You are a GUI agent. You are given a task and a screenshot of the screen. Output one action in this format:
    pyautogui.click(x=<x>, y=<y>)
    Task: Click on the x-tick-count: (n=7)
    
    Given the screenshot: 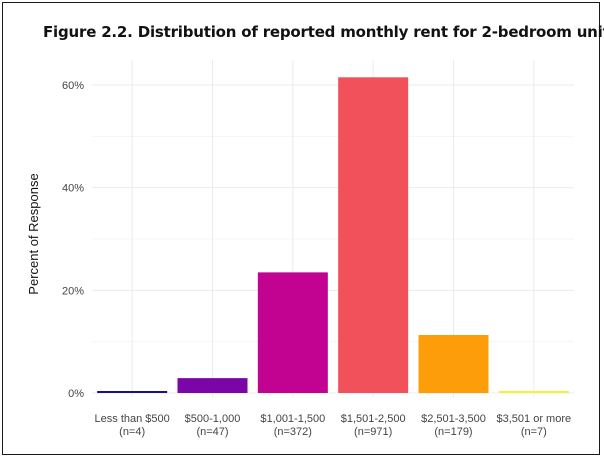 What is the action you would take?
    pyautogui.click(x=534, y=432)
    